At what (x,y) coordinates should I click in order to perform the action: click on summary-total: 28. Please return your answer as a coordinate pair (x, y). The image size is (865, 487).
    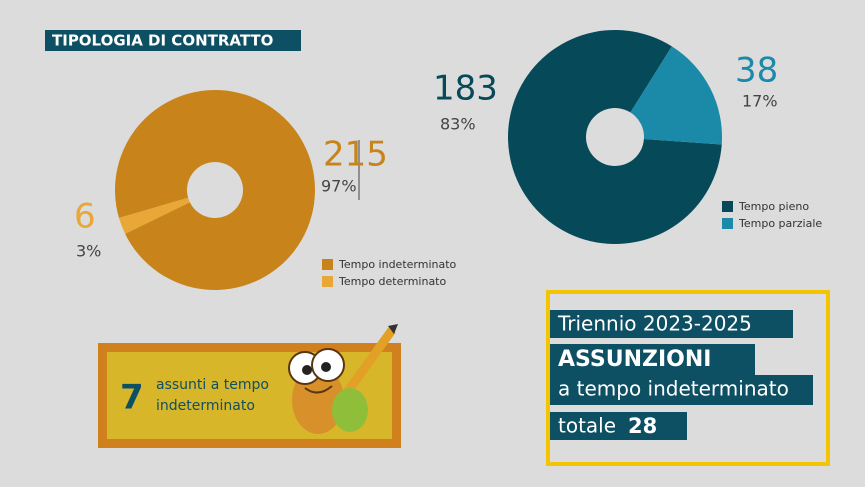
    Looking at the image, I should click on (642, 426).